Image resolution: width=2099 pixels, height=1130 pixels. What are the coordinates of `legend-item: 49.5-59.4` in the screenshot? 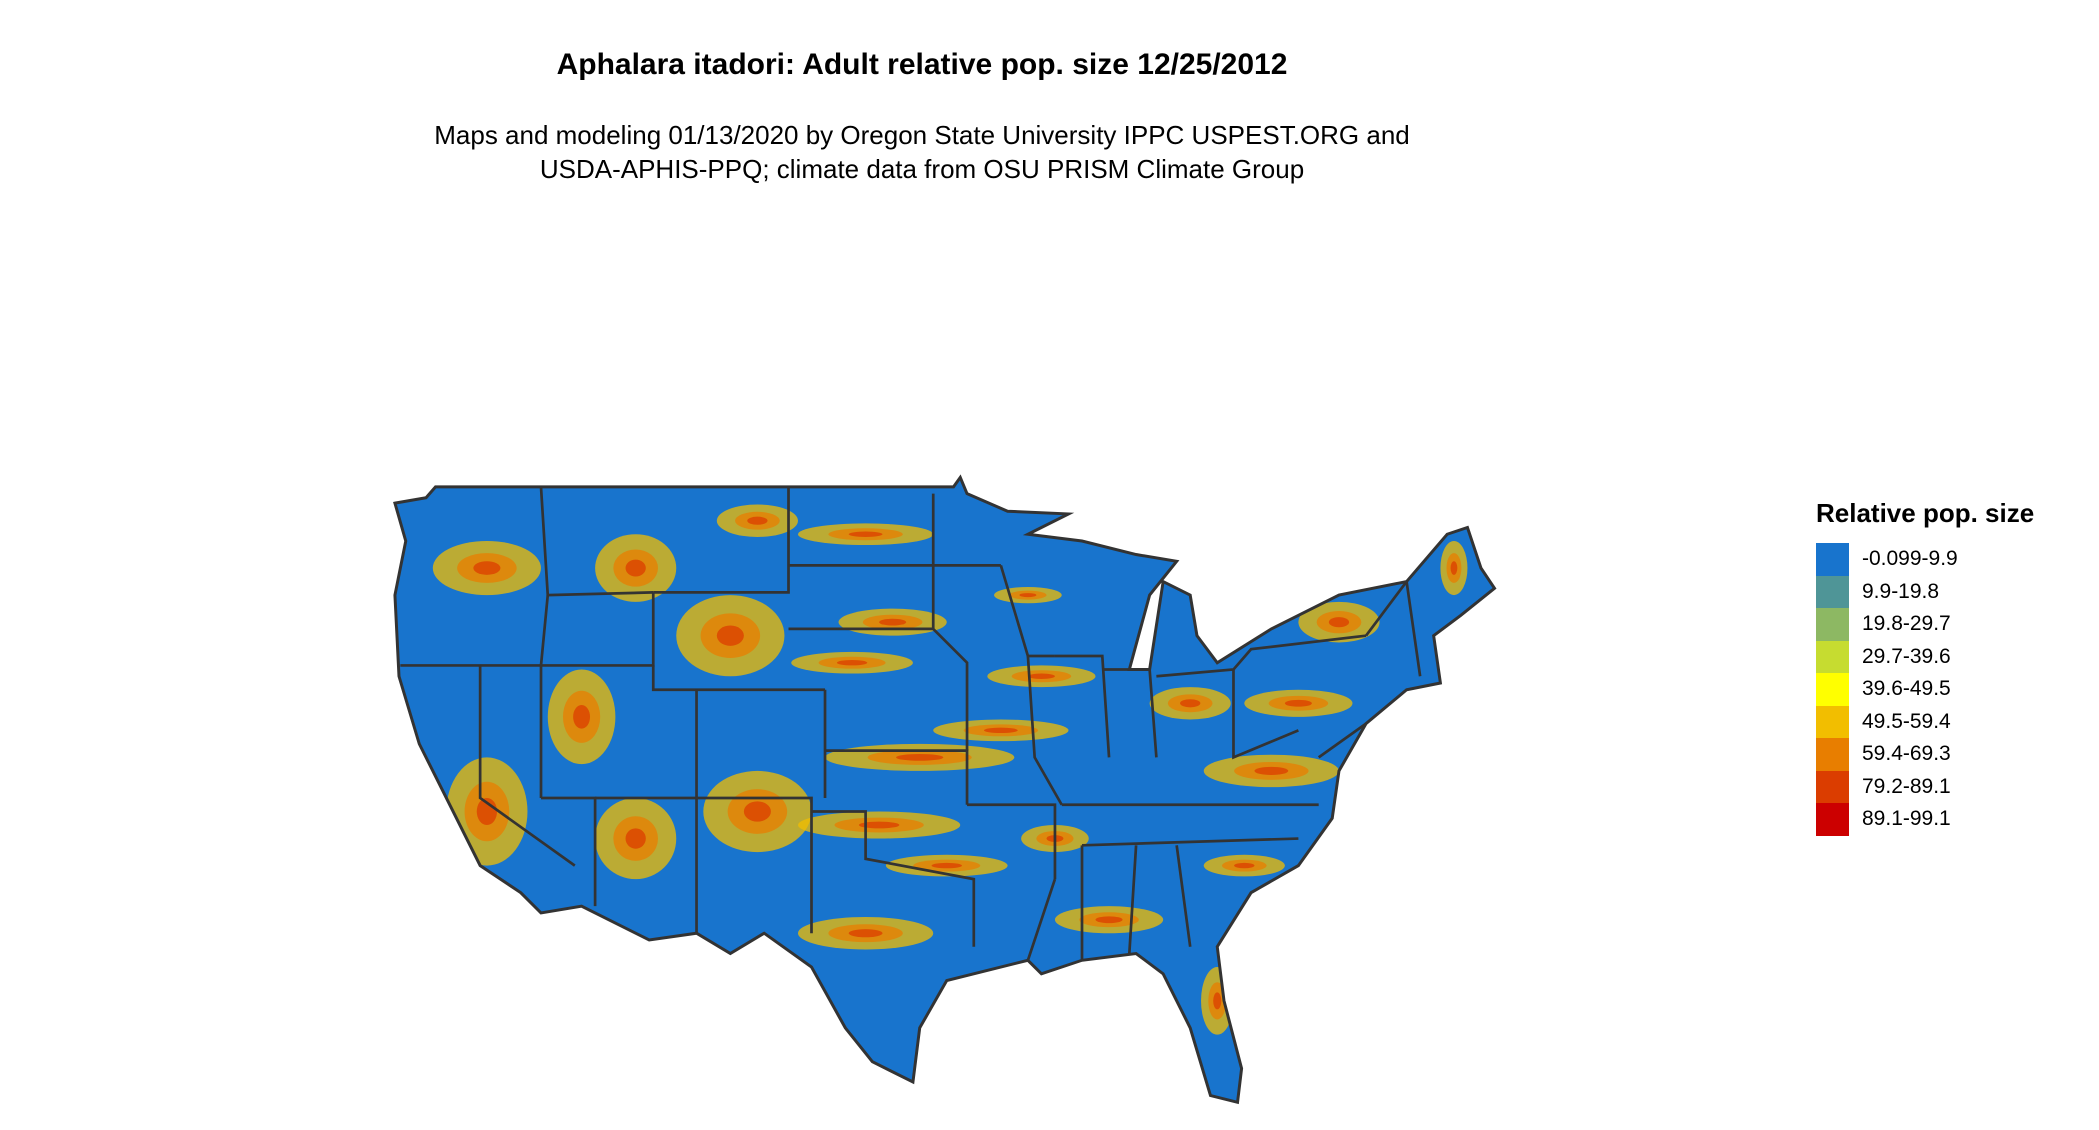 It's located at (1925, 721).